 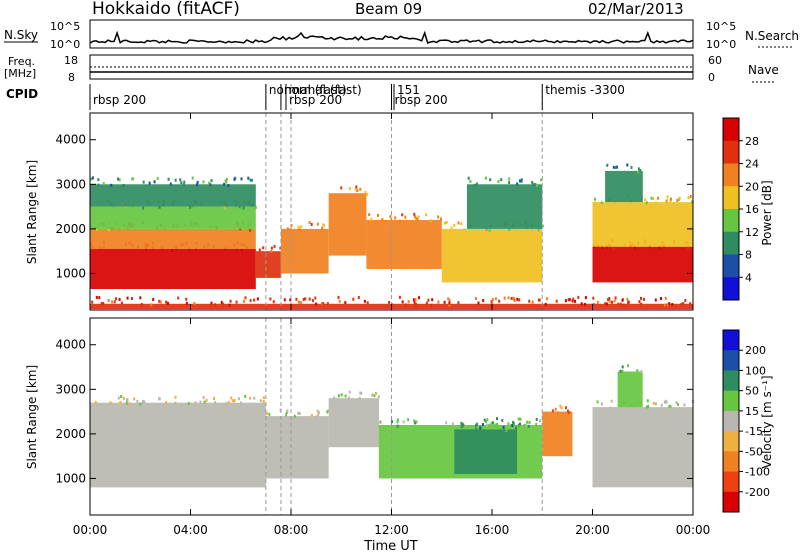 I want to click on x-tick-label: 08:00, so click(x=291, y=530).